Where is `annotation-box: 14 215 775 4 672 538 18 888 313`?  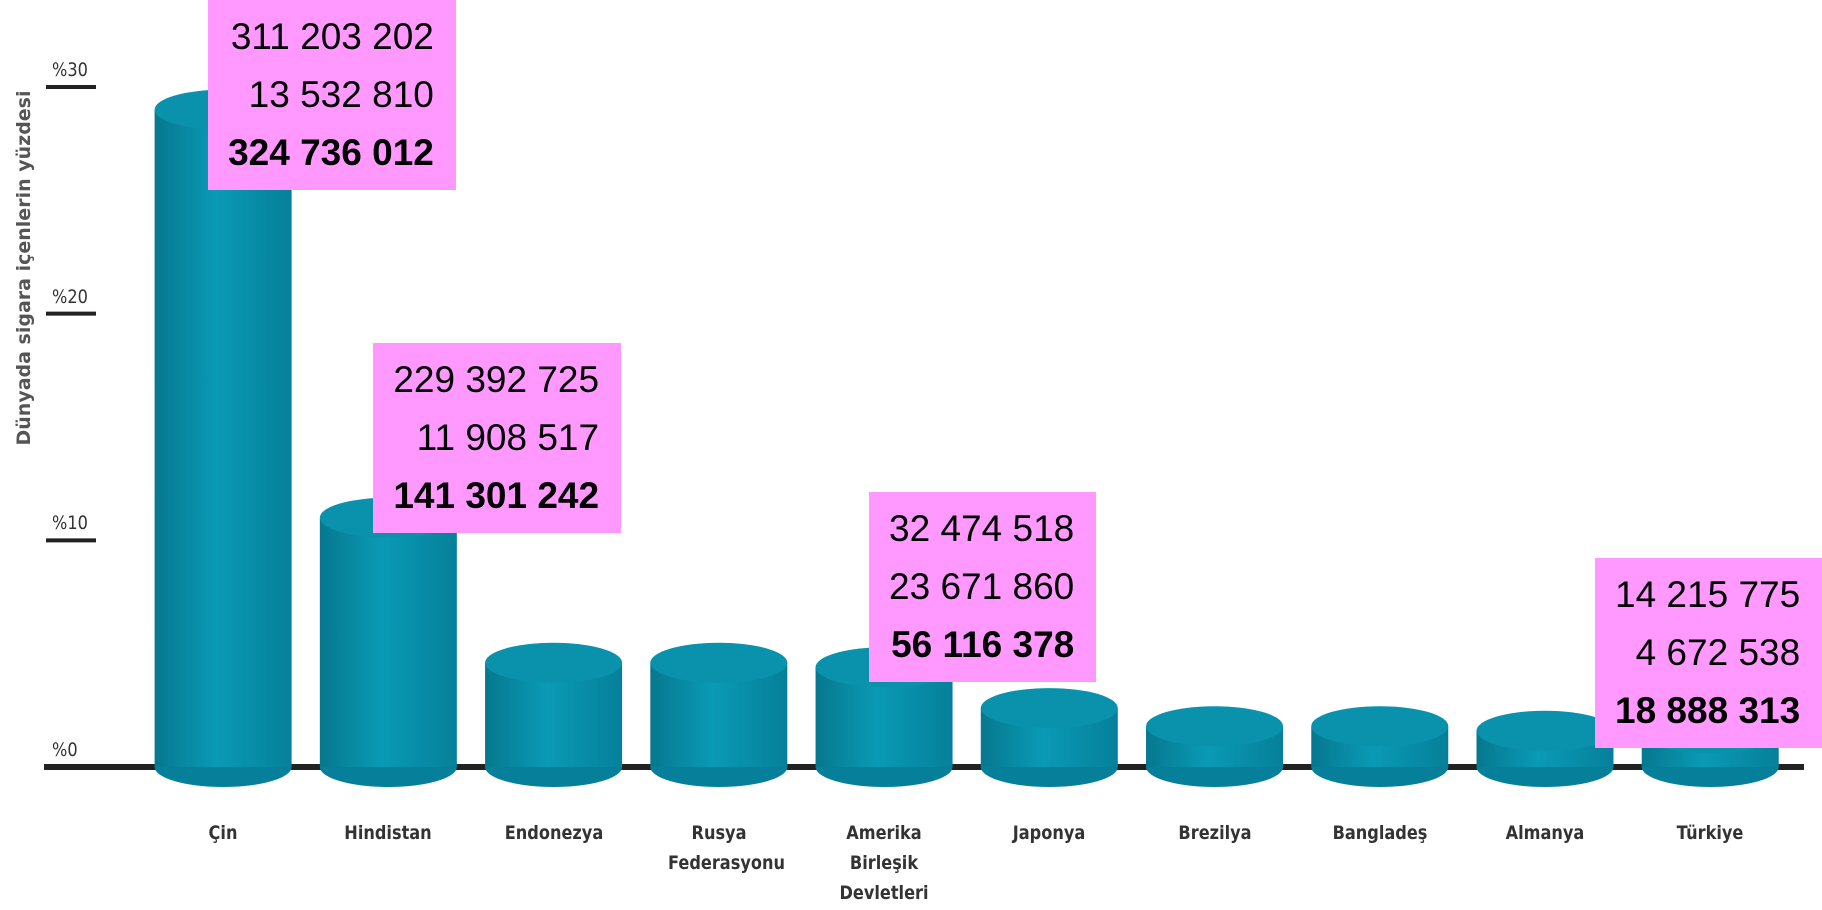 annotation-box: 14 215 775 4 672 538 18 888 313 is located at coordinates (1708, 653).